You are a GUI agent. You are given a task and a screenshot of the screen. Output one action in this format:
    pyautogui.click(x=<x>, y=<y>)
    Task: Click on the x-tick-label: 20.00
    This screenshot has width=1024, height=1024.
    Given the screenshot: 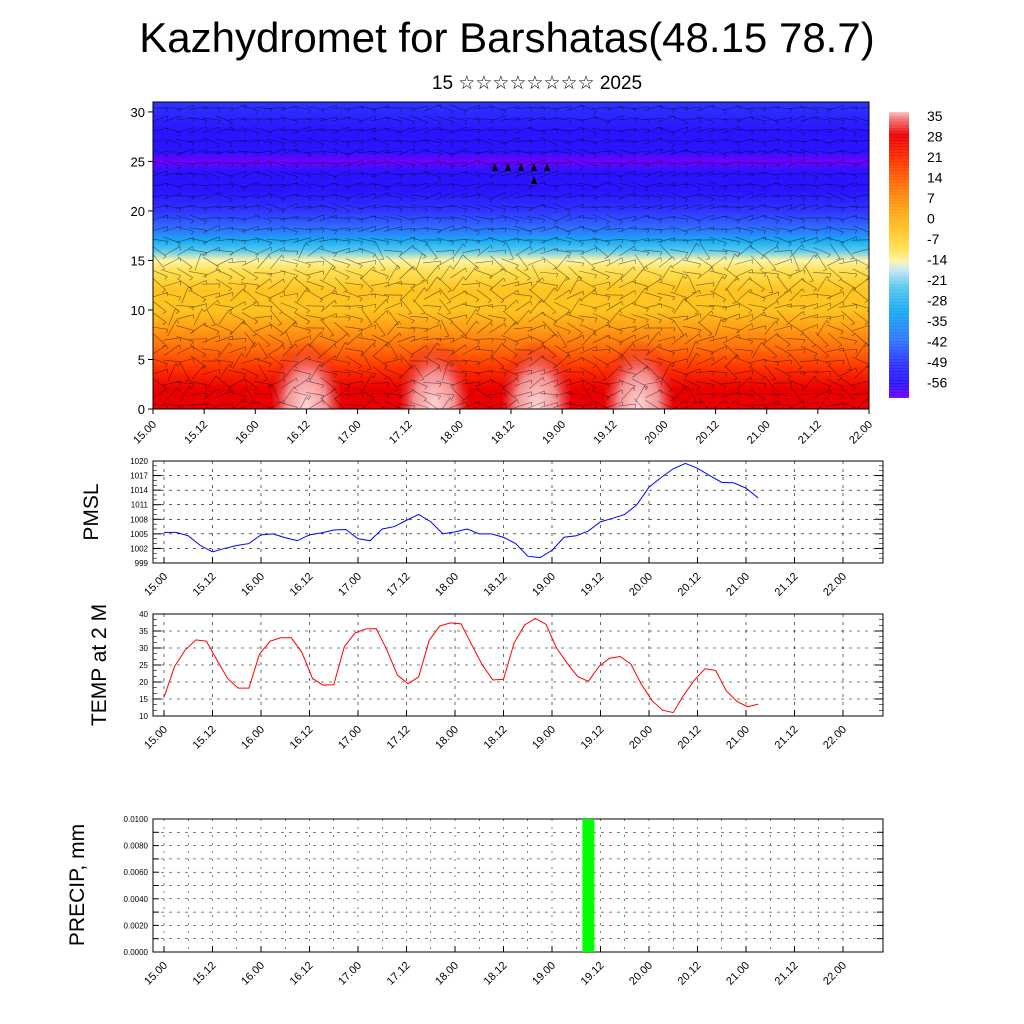 What is the action you would take?
    pyautogui.click(x=641, y=585)
    